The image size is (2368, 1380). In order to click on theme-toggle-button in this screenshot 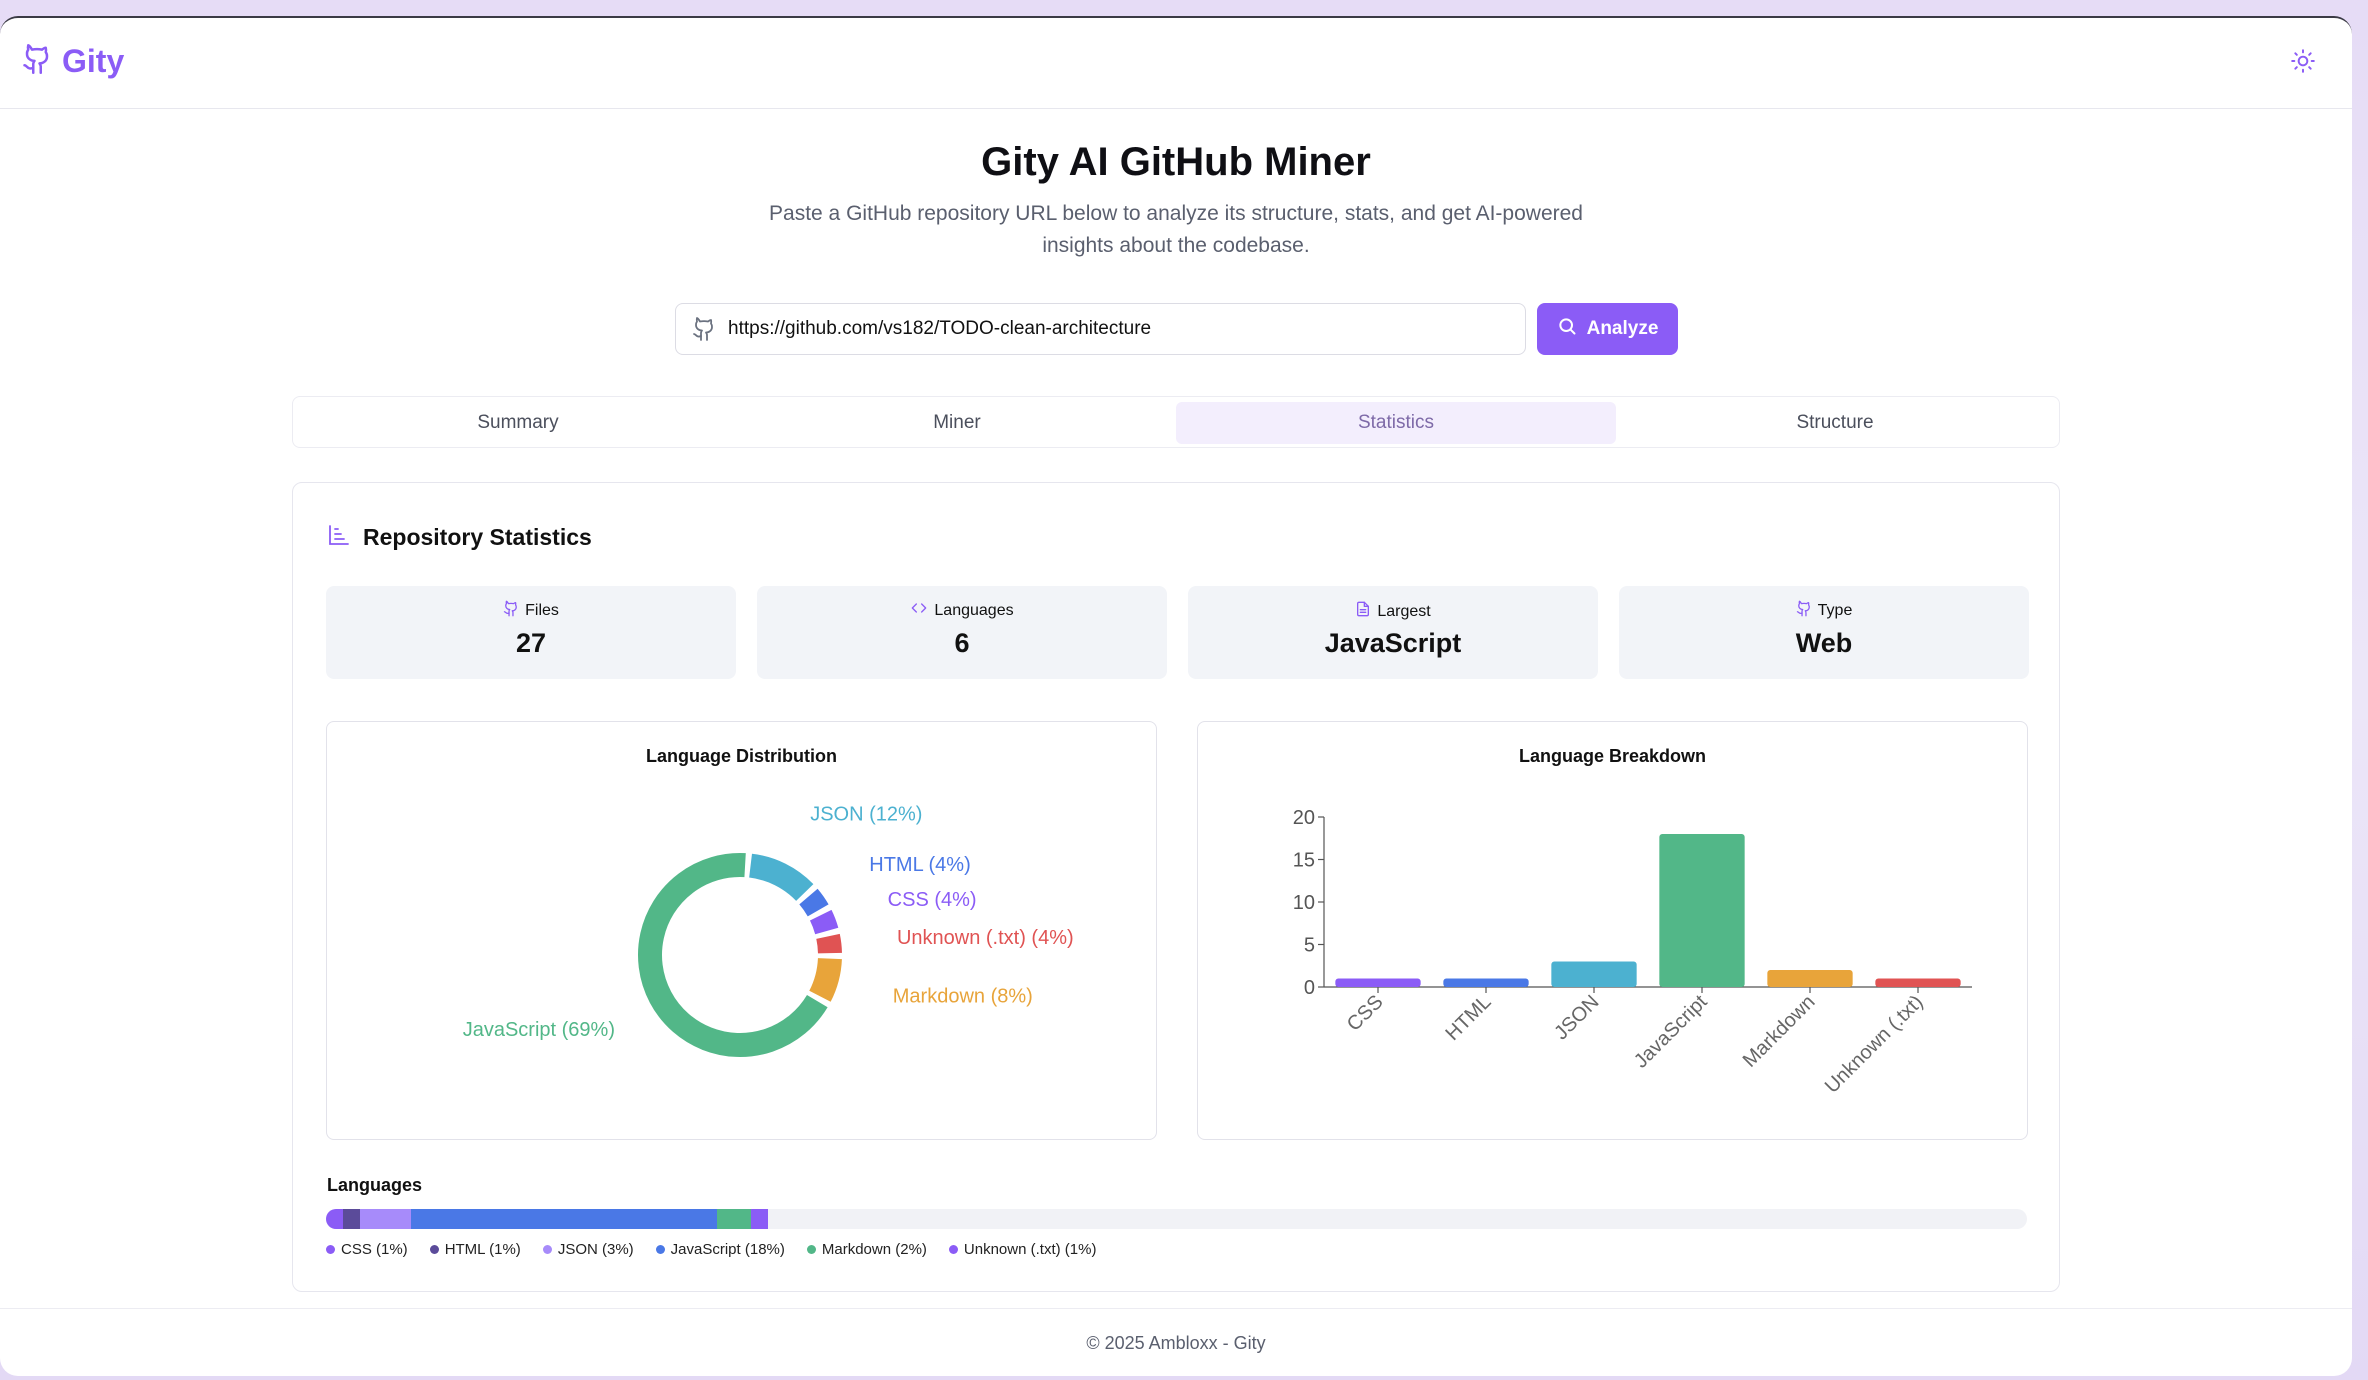, I will do `click(2303, 61)`.